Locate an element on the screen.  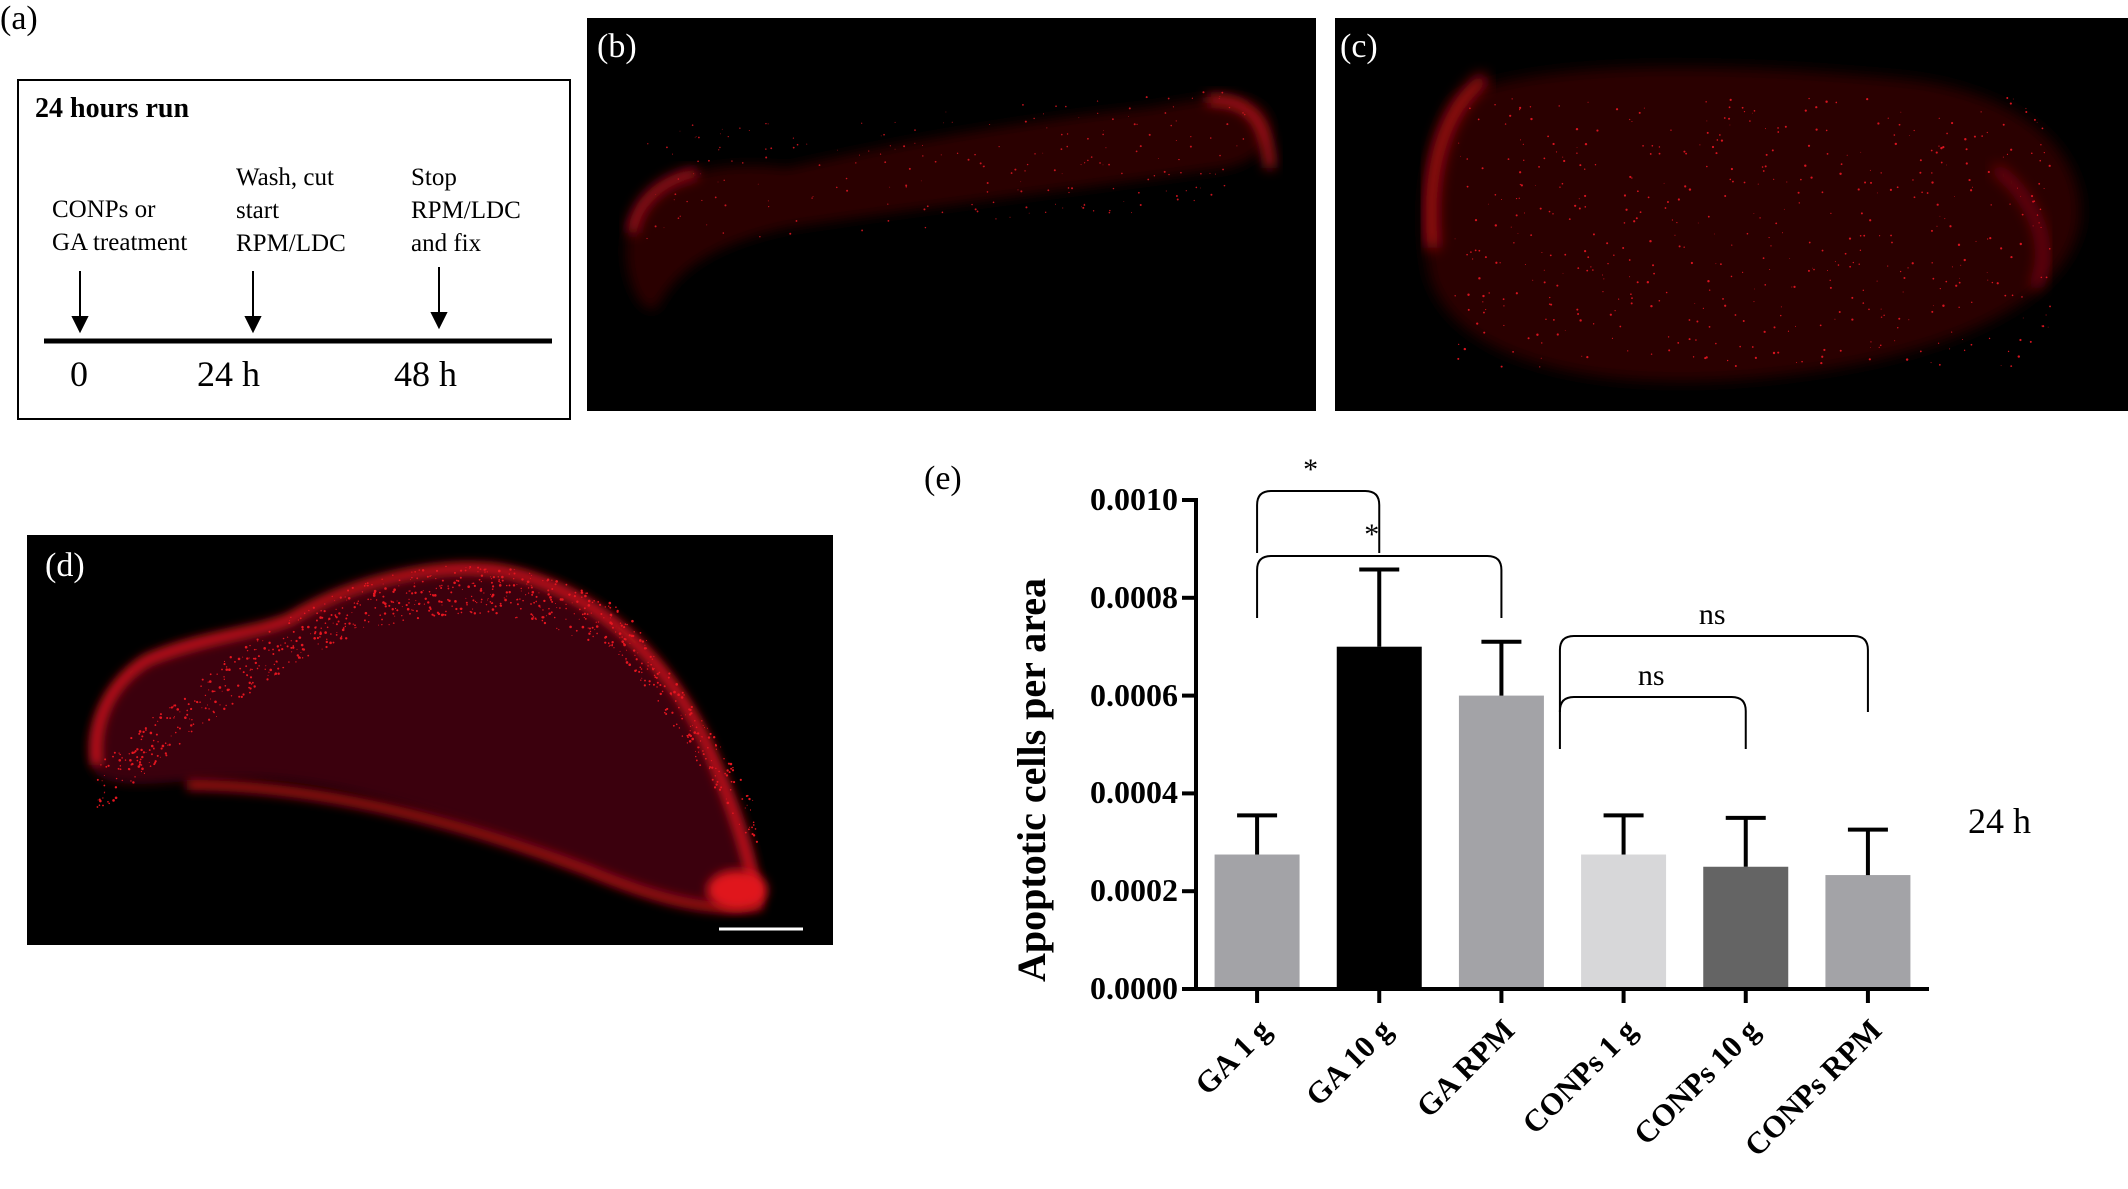
micrograph-c: (c) is located at coordinates (1731, 214).